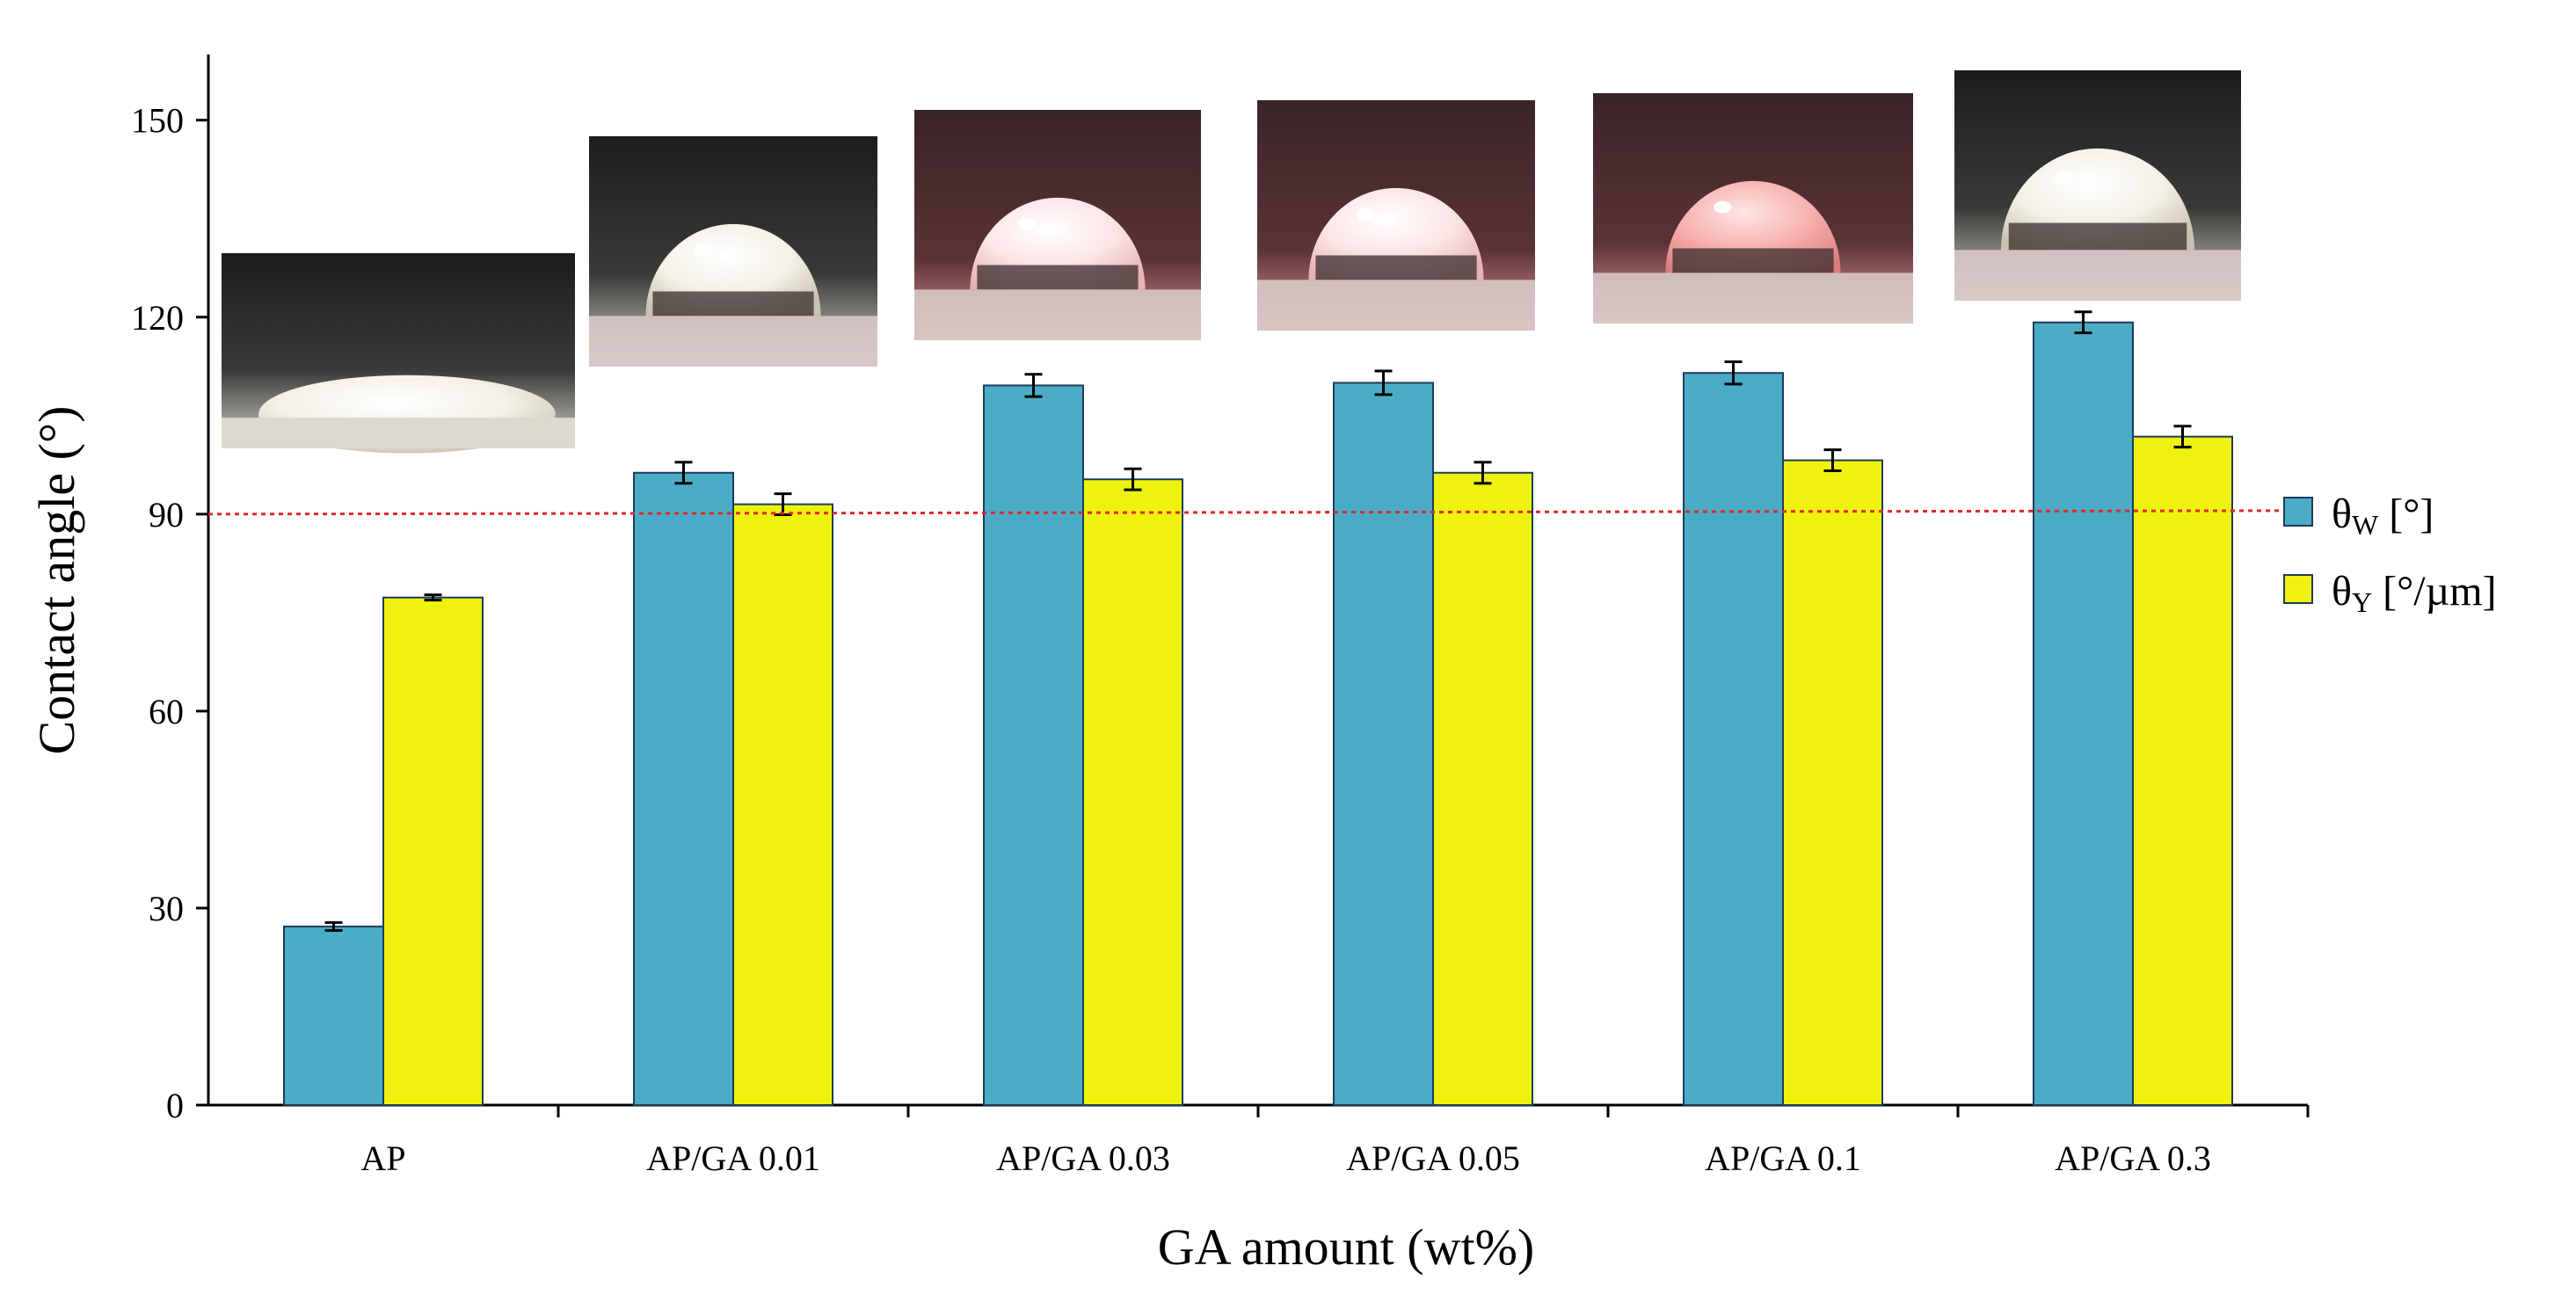 The image size is (2576, 1302). What do you see at coordinates (166, 711) in the screenshot?
I see `y-tick-label: 60` at bounding box center [166, 711].